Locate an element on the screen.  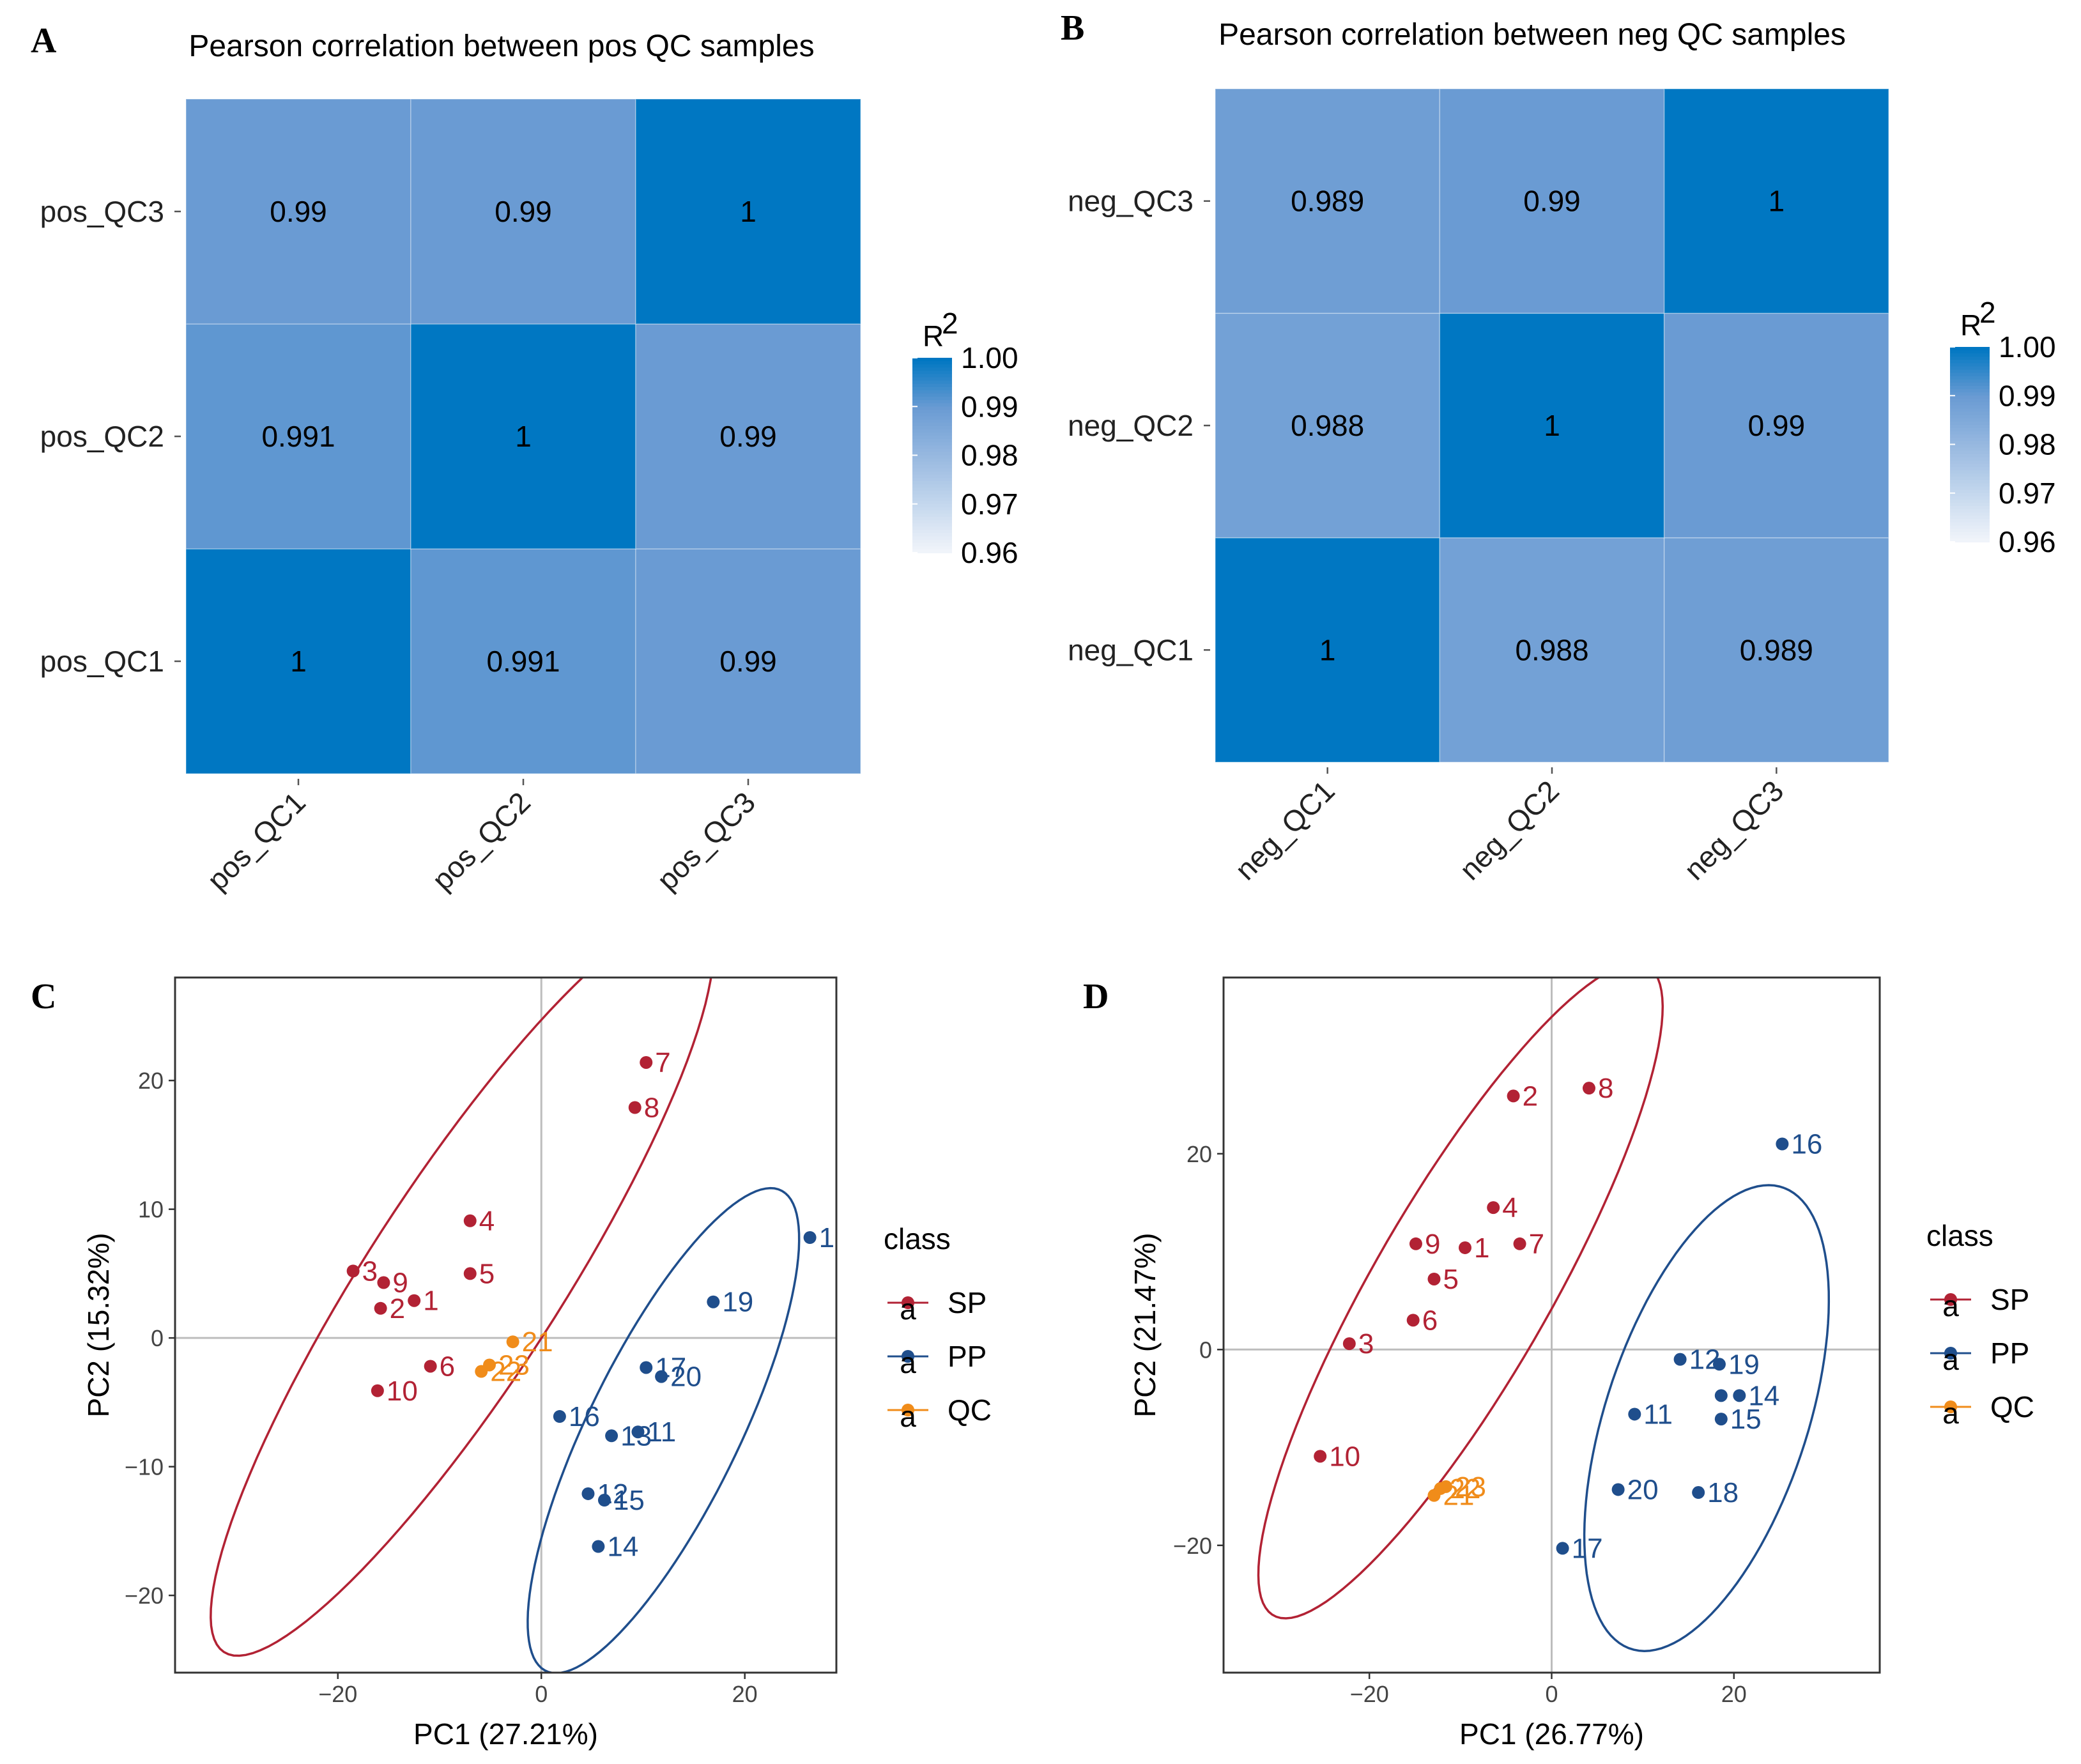
heatmap-cell-value: 0.988 is located at coordinates (1551, 649).